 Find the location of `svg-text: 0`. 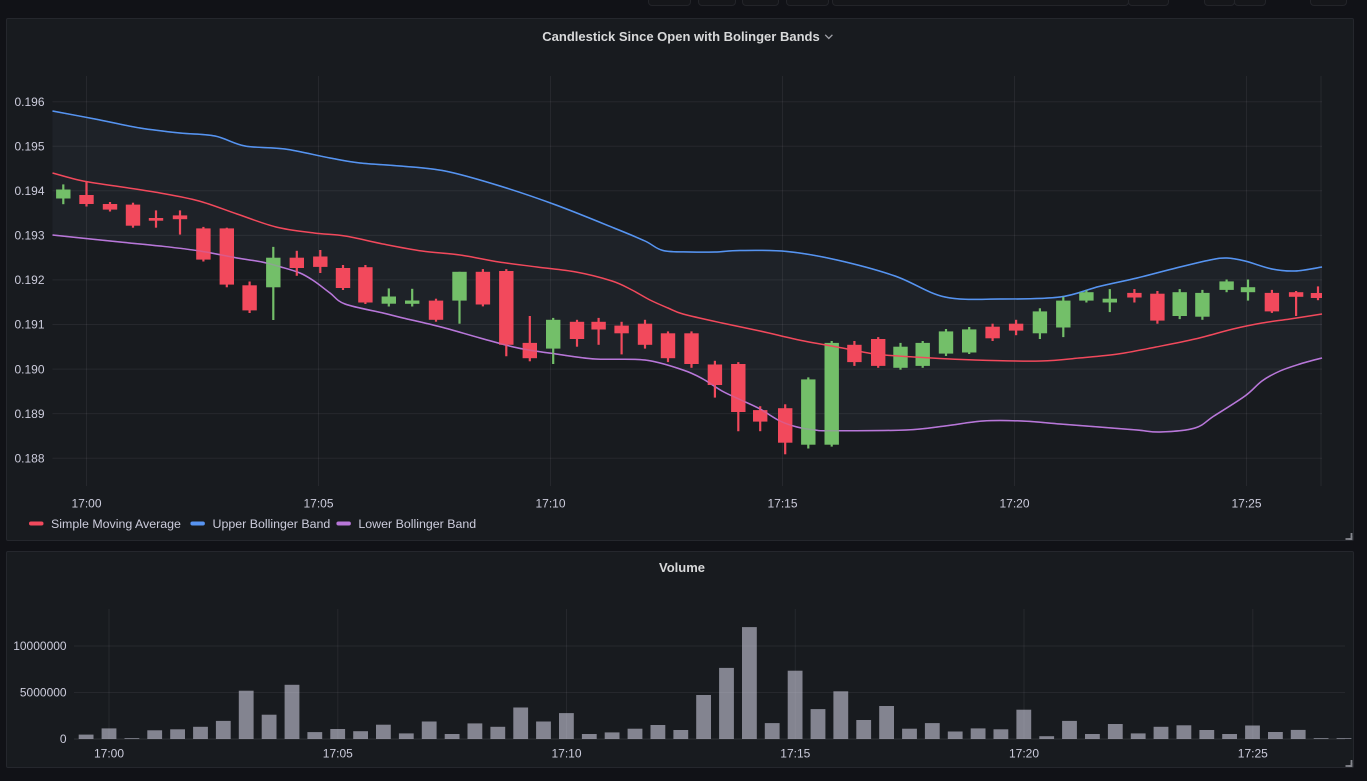

svg-text: 0 is located at coordinates (63, 739).